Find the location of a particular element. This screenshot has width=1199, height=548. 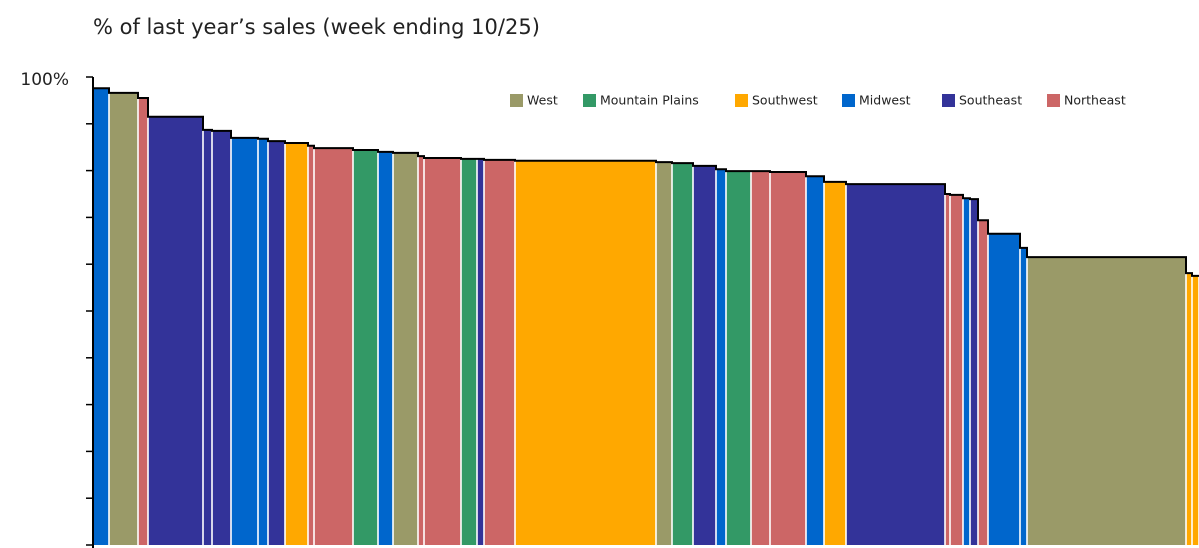

legend-label: Southwest is located at coordinates (785, 100).